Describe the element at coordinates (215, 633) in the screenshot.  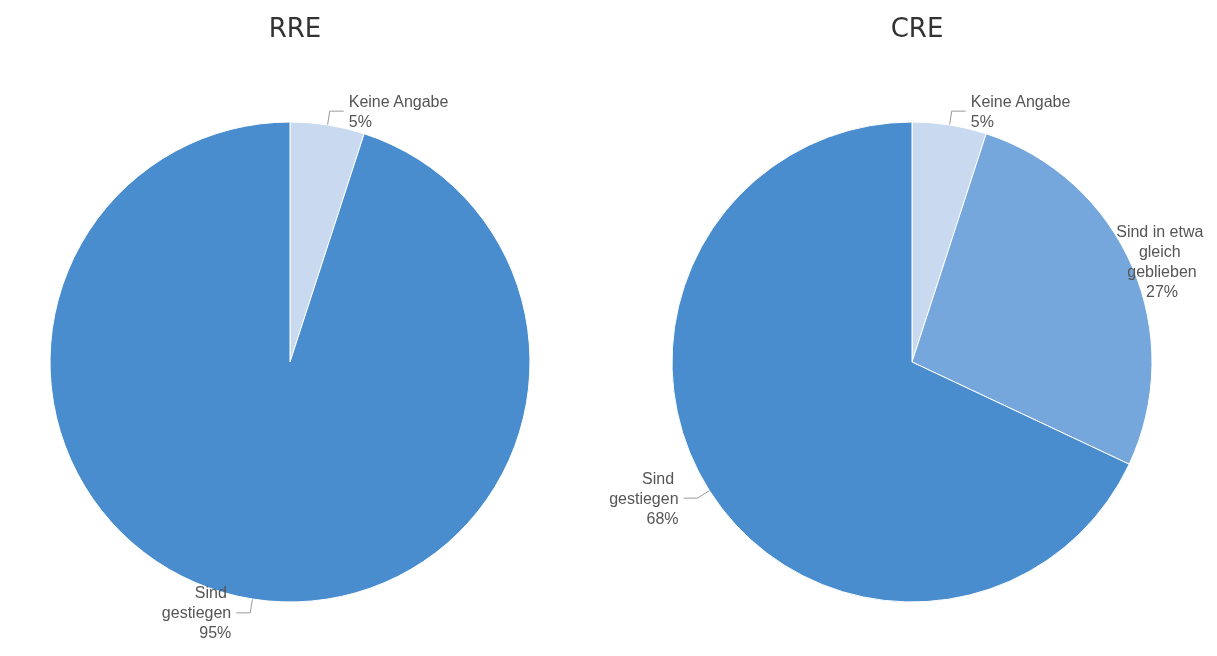
I see `data-label: 95%` at that location.